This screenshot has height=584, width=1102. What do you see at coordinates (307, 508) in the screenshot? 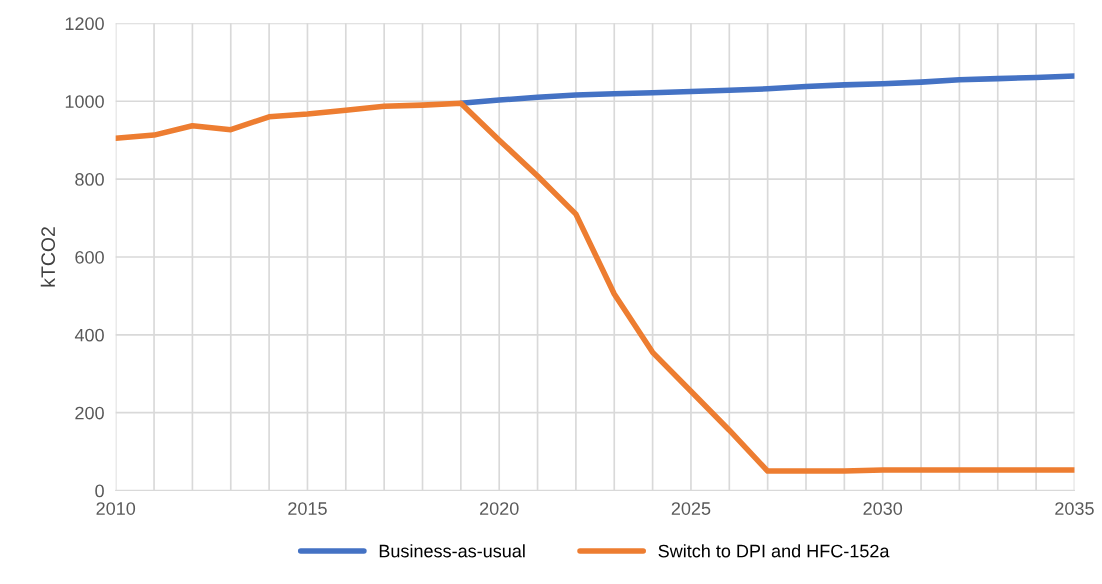
I see `x-tick-label: 2015` at bounding box center [307, 508].